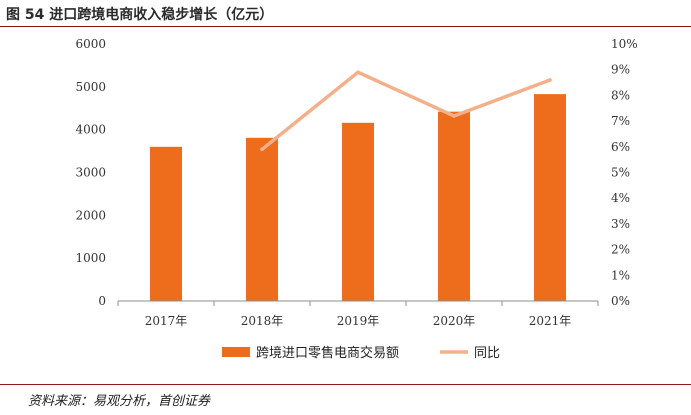 This screenshot has height=415, width=691. I want to click on legend: 跨境进口零售电商交易额 同比, so click(361, 353).